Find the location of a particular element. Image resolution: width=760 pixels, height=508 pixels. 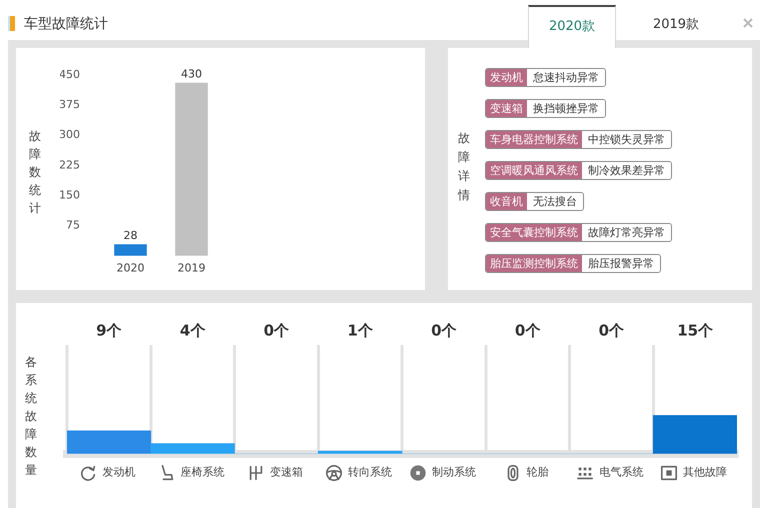

data-label: 15个 is located at coordinates (695, 330).